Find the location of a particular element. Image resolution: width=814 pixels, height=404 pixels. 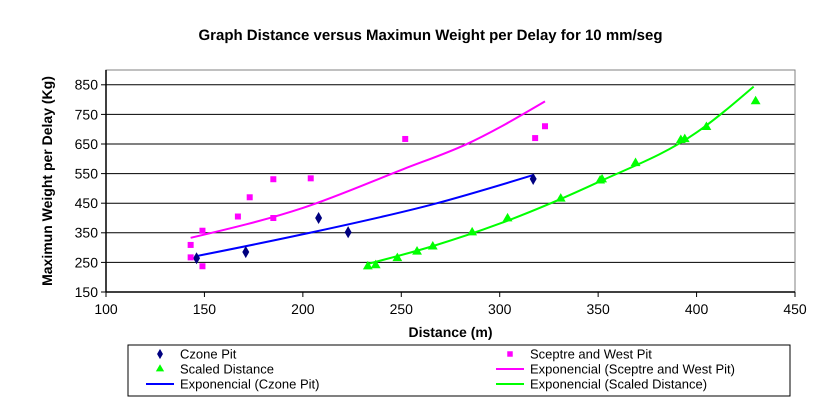

legend-label: Scaled Distance is located at coordinates (227, 369).